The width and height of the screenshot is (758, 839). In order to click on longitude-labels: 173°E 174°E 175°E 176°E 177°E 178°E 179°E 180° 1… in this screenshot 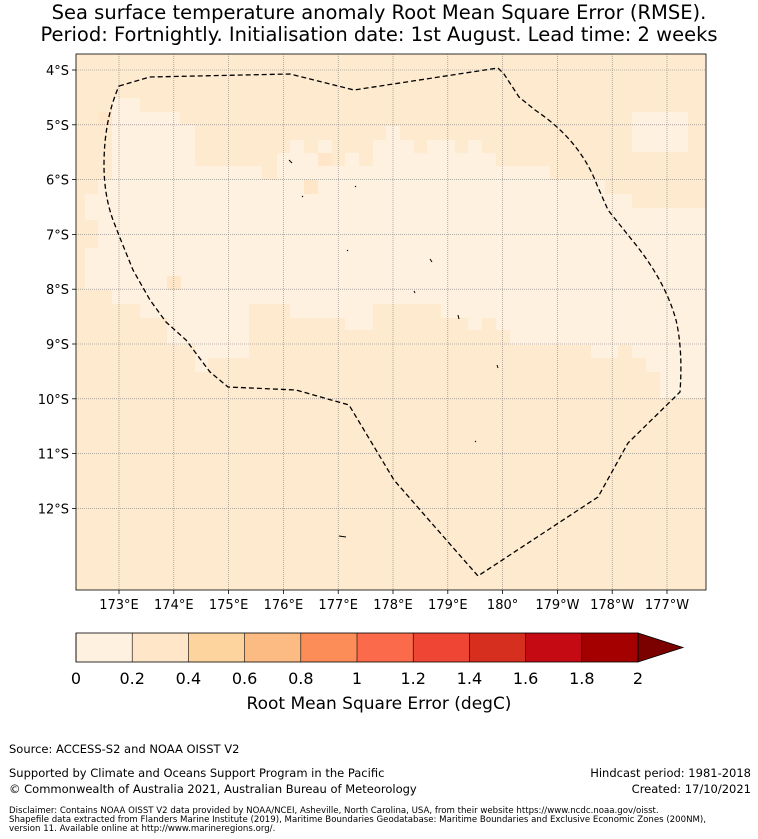, I will do `click(394, 601)`.